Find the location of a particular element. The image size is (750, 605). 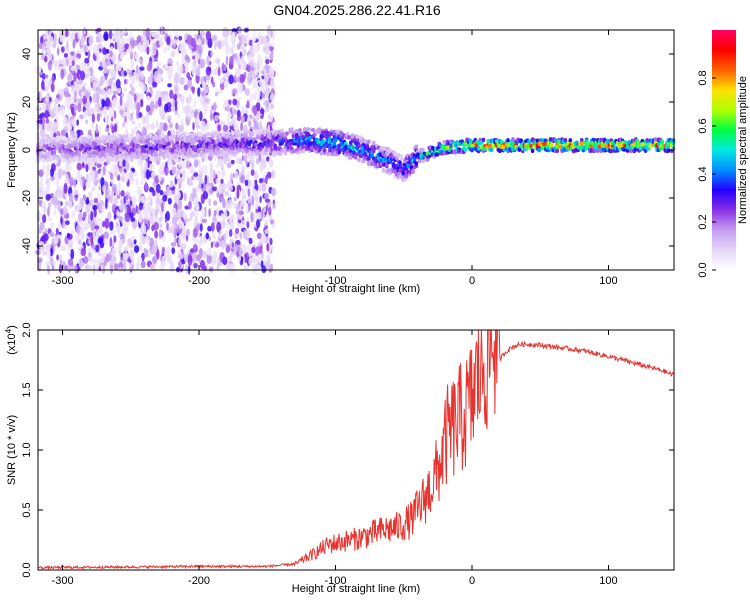

colorbar-tick-label: 0.2 is located at coordinates (703, 221).